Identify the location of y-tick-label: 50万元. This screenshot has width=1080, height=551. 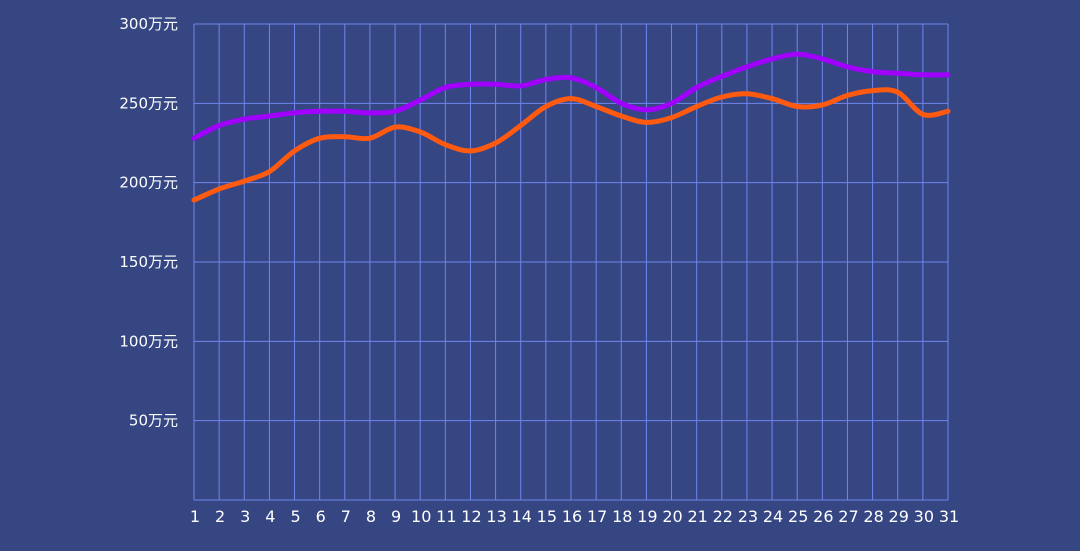
(153, 421).